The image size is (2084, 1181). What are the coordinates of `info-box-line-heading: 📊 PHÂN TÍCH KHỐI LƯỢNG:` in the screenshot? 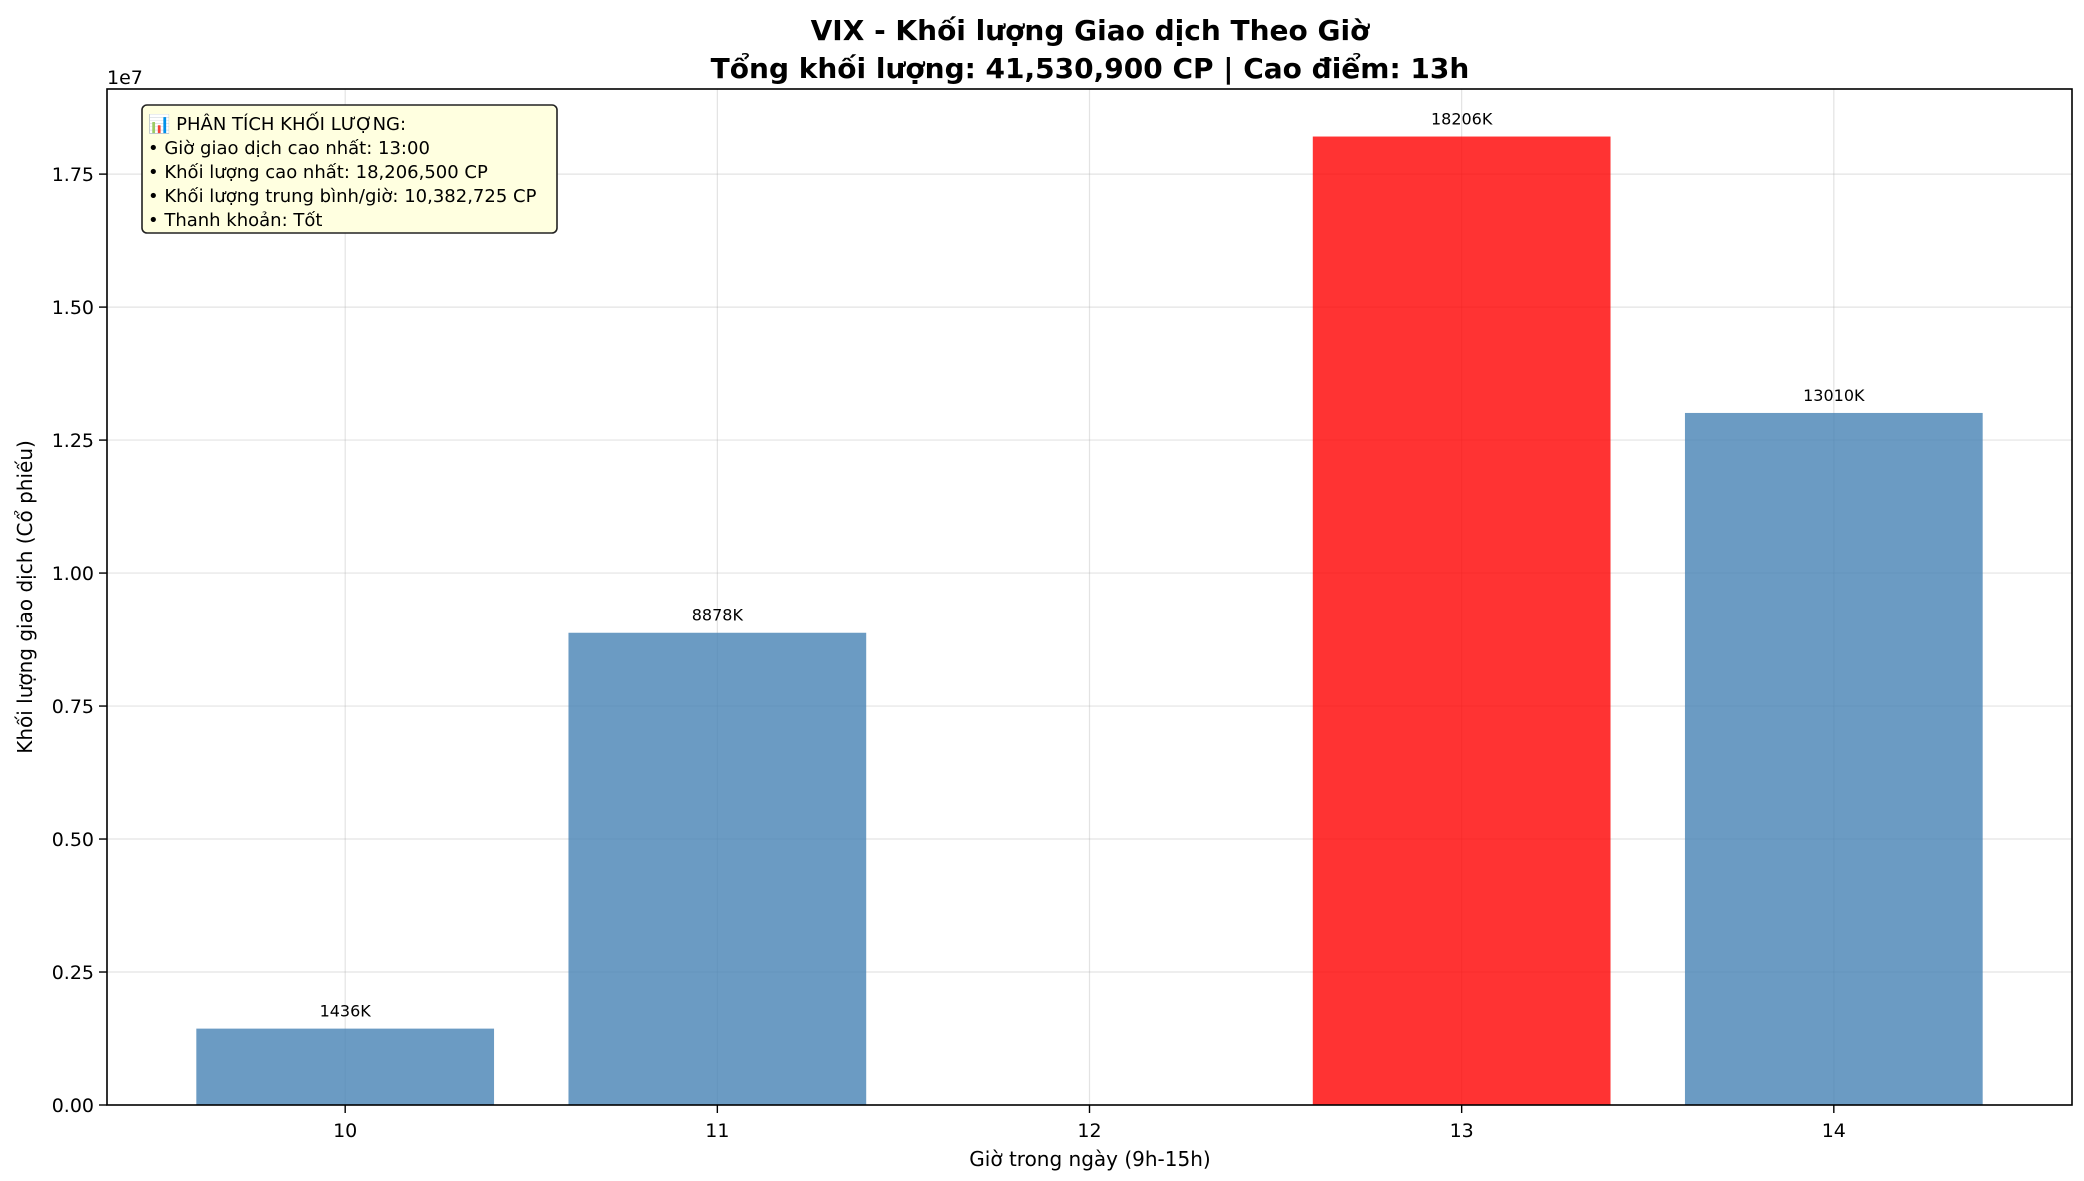 It's located at (277, 123).